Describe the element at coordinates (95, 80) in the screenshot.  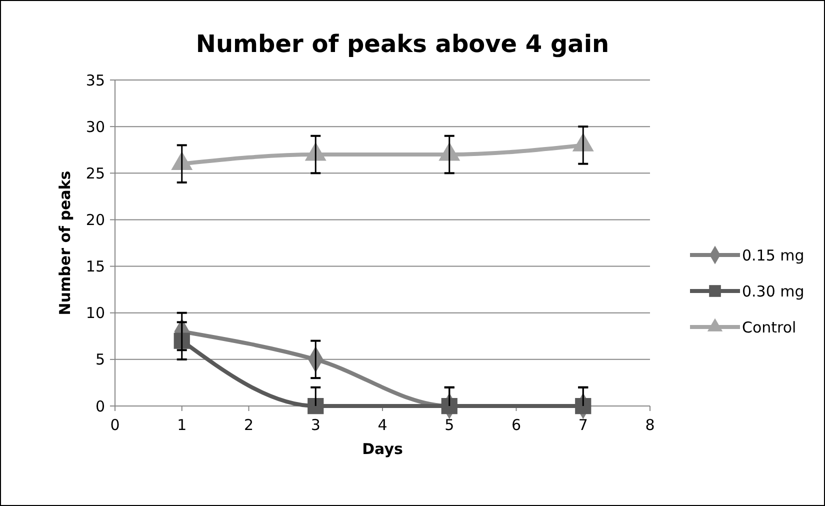
I see `y-tick-label: 35` at that location.